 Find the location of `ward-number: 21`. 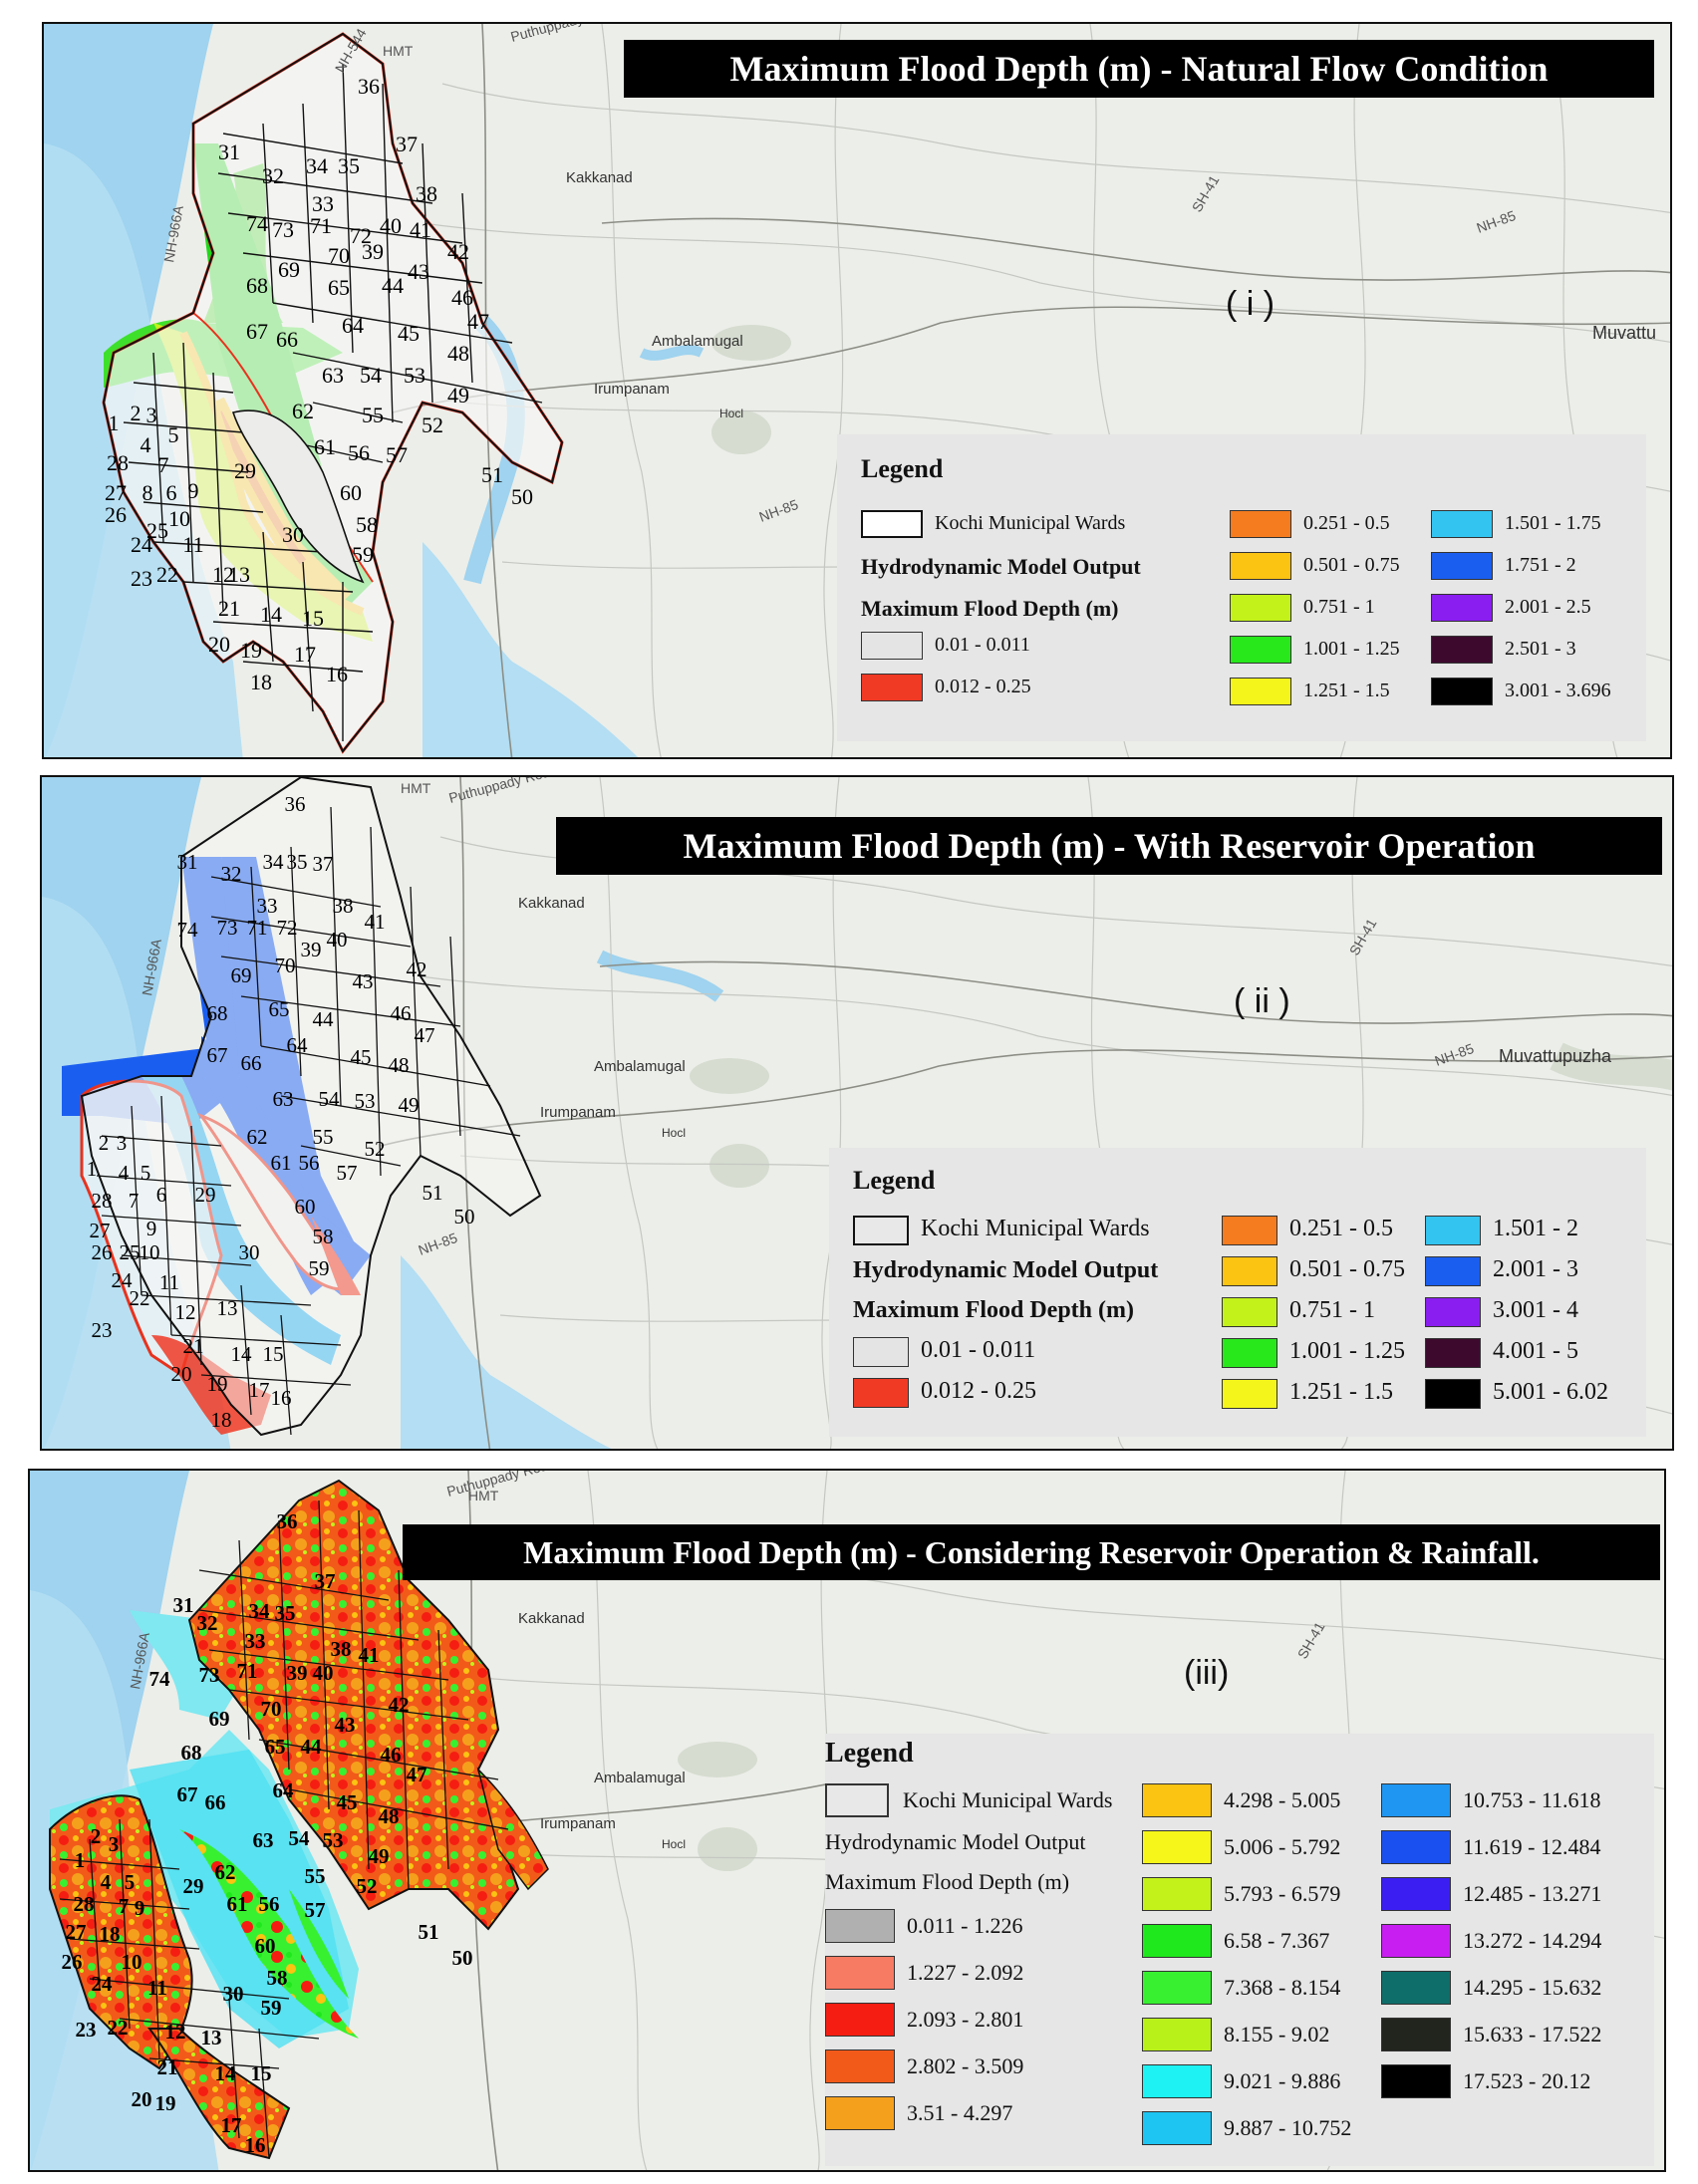

ward-number: 21 is located at coordinates (168, 2067).